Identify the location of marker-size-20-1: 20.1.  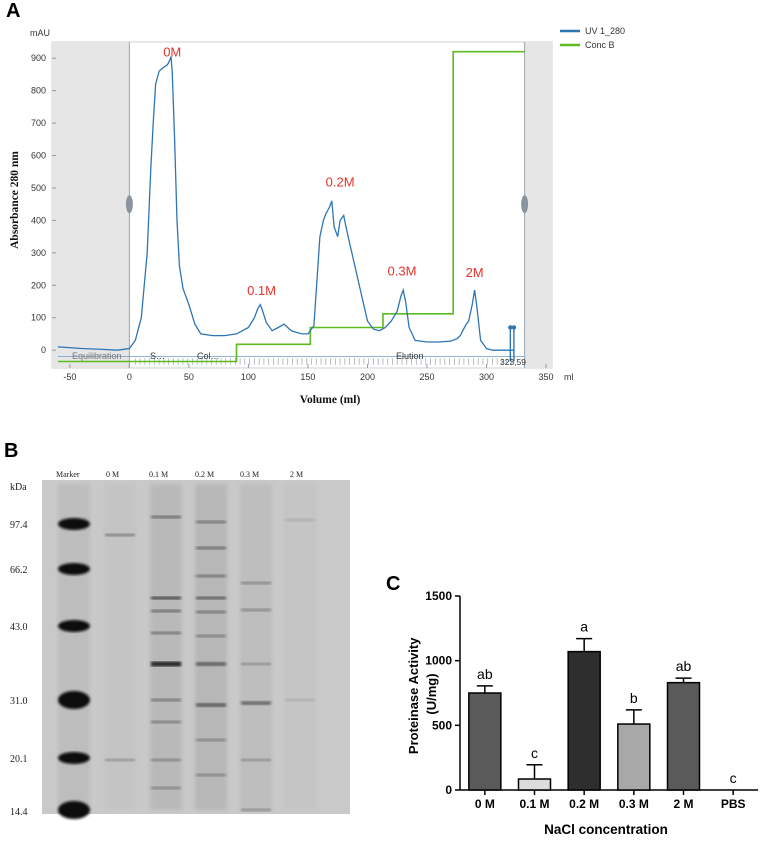
(19, 759).